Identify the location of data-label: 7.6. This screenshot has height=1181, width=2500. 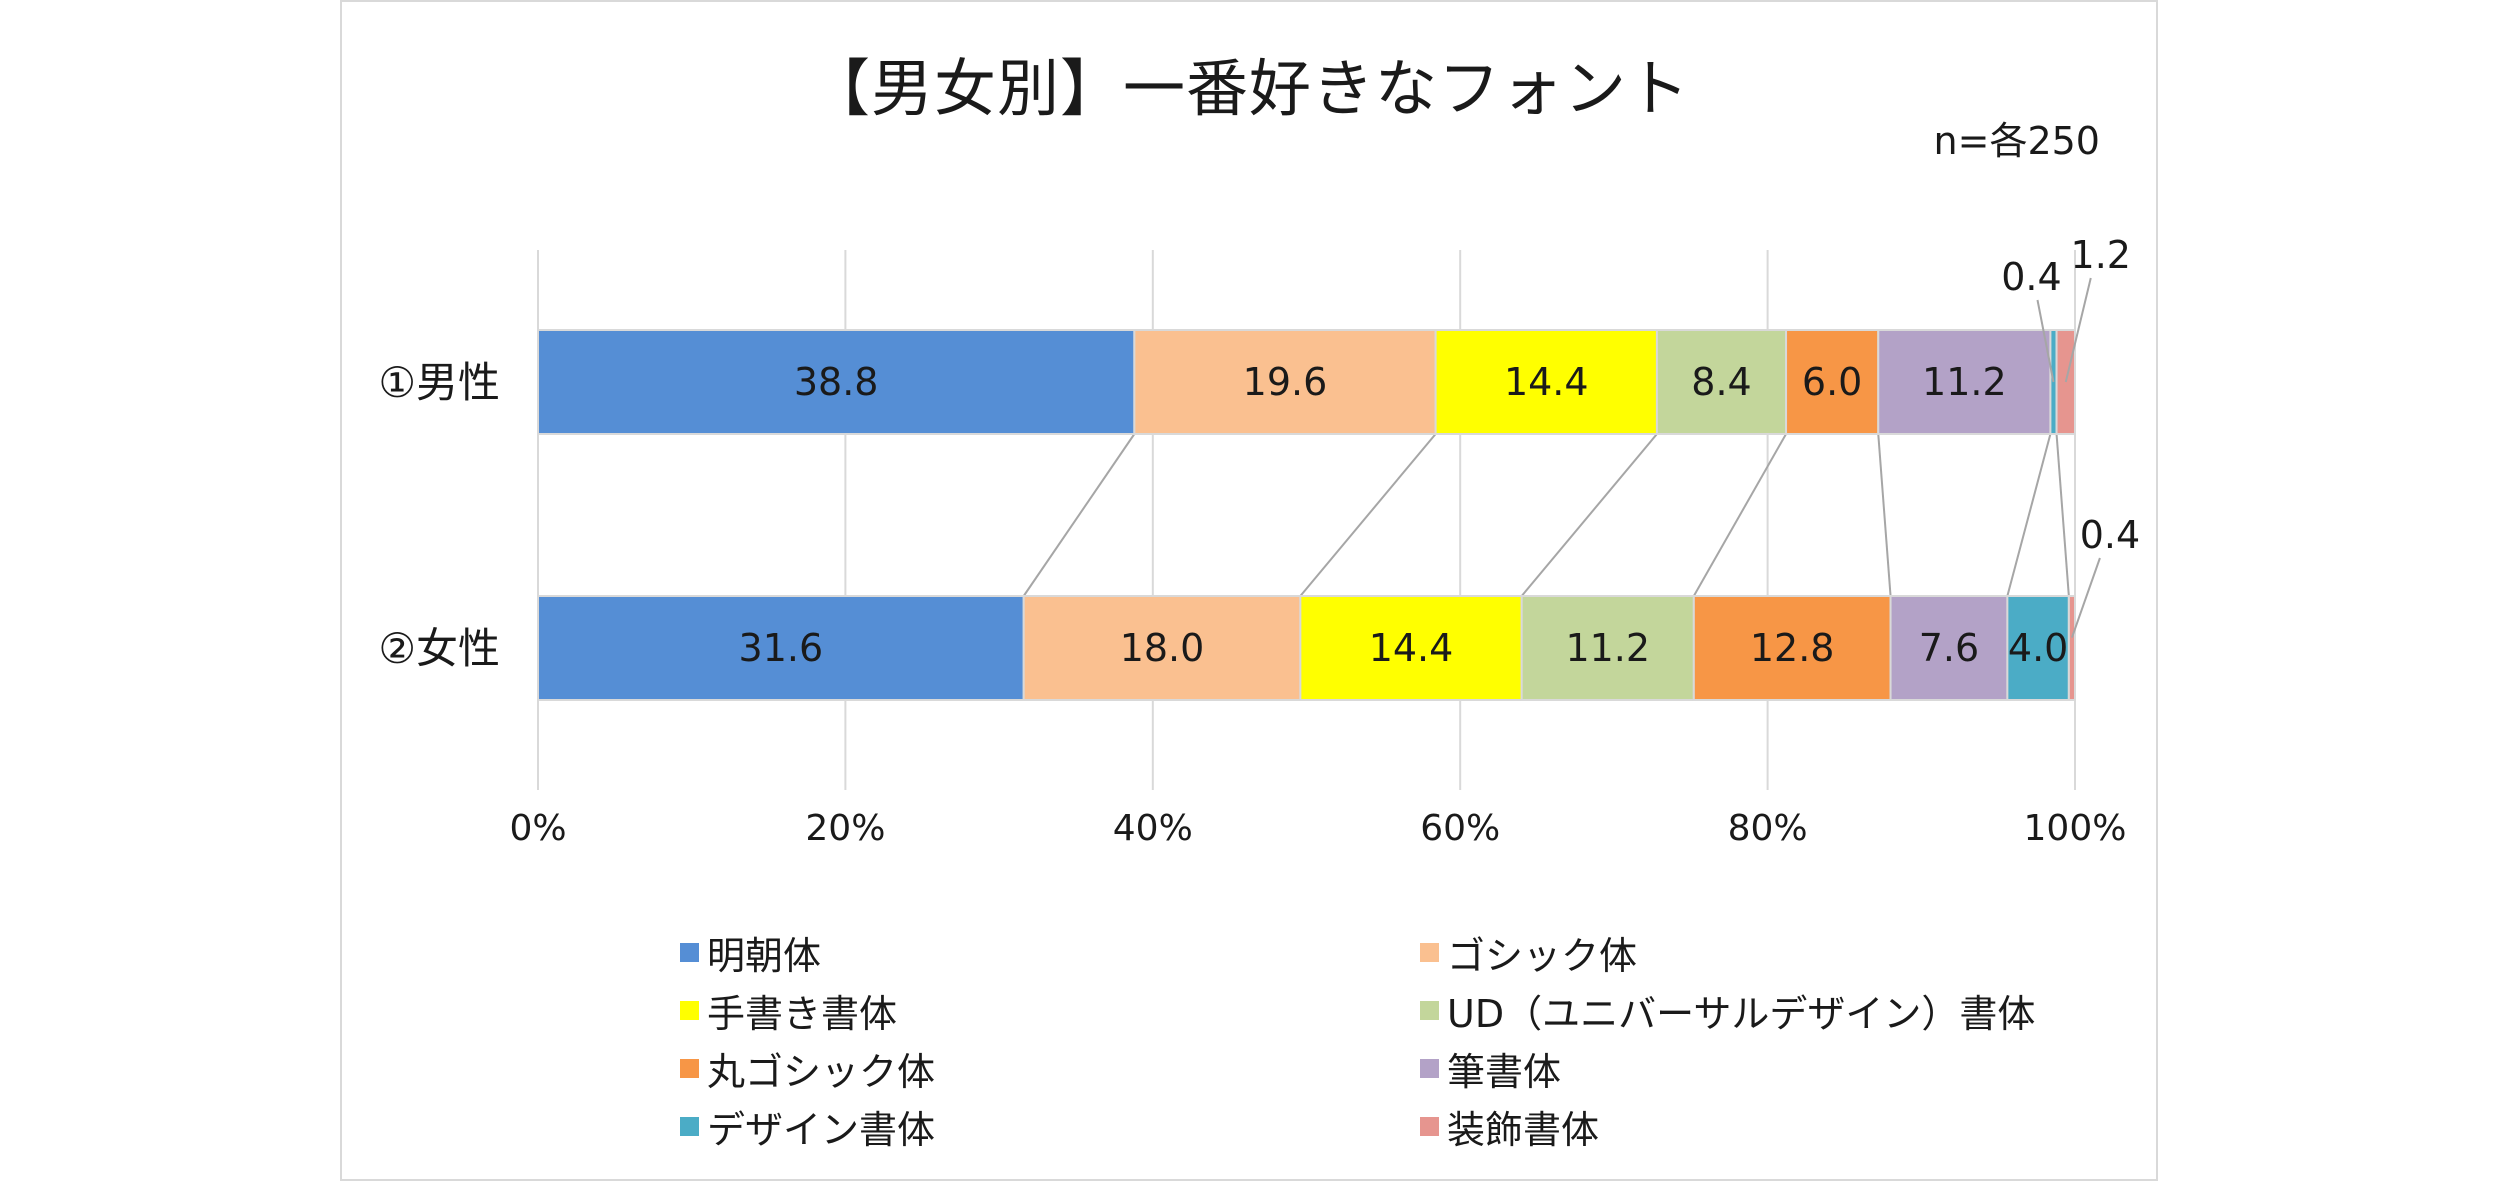
(1949, 648).